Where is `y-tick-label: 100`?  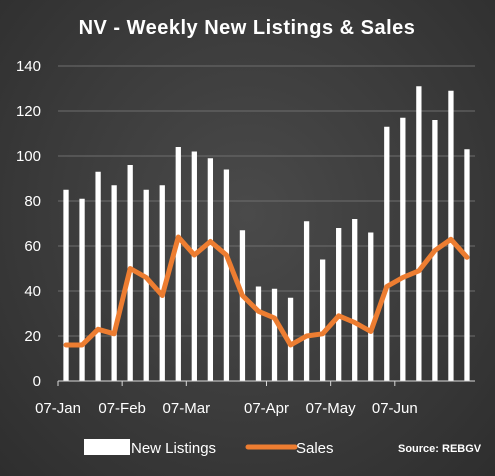
y-tick-label: 100 is located at coordinates (28, 156).